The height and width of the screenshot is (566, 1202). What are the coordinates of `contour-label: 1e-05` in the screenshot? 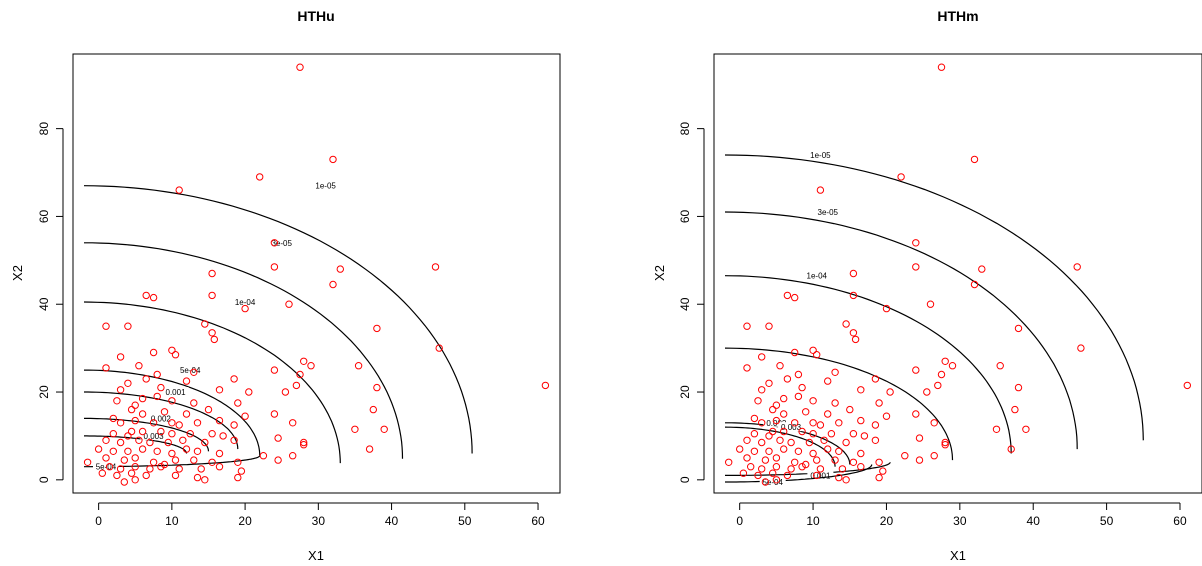 It's located at (820, 155).